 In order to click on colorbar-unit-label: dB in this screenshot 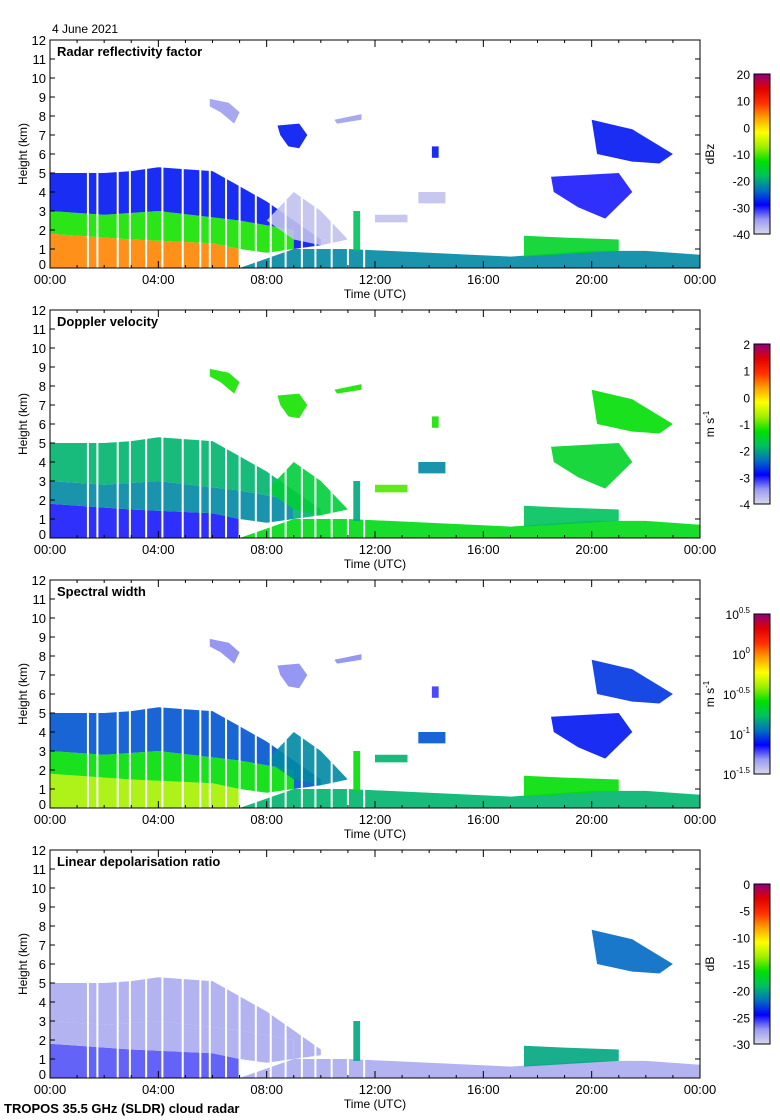, I will do `click(710, 964)`.